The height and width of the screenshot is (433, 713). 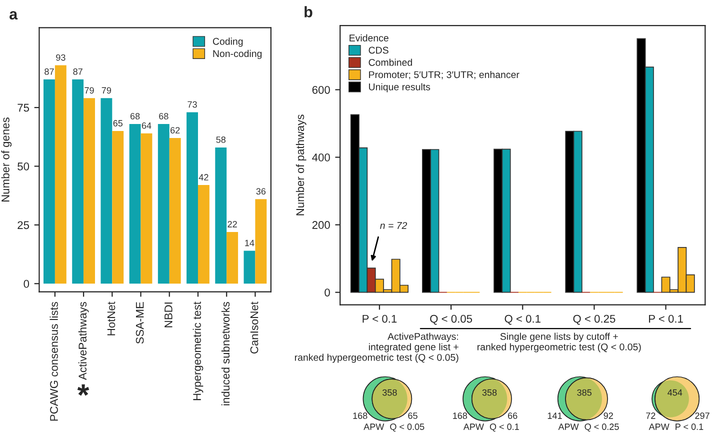 What do you see at coordinates (504, 428) in the screenshot?
I see `text: Q < 0.1` at bounding box center [504, 428].